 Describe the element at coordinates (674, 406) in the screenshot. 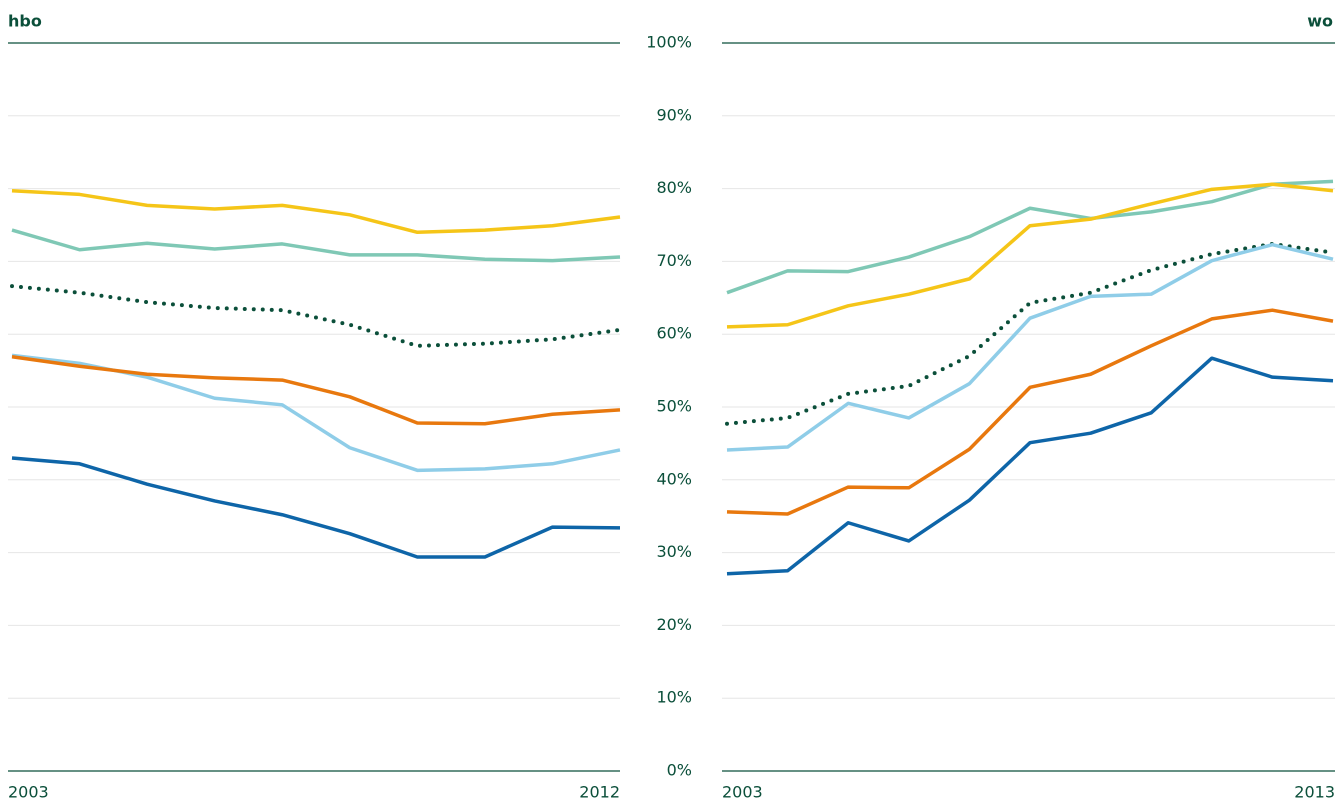

I see `y-tick-label: 50%` at that location.